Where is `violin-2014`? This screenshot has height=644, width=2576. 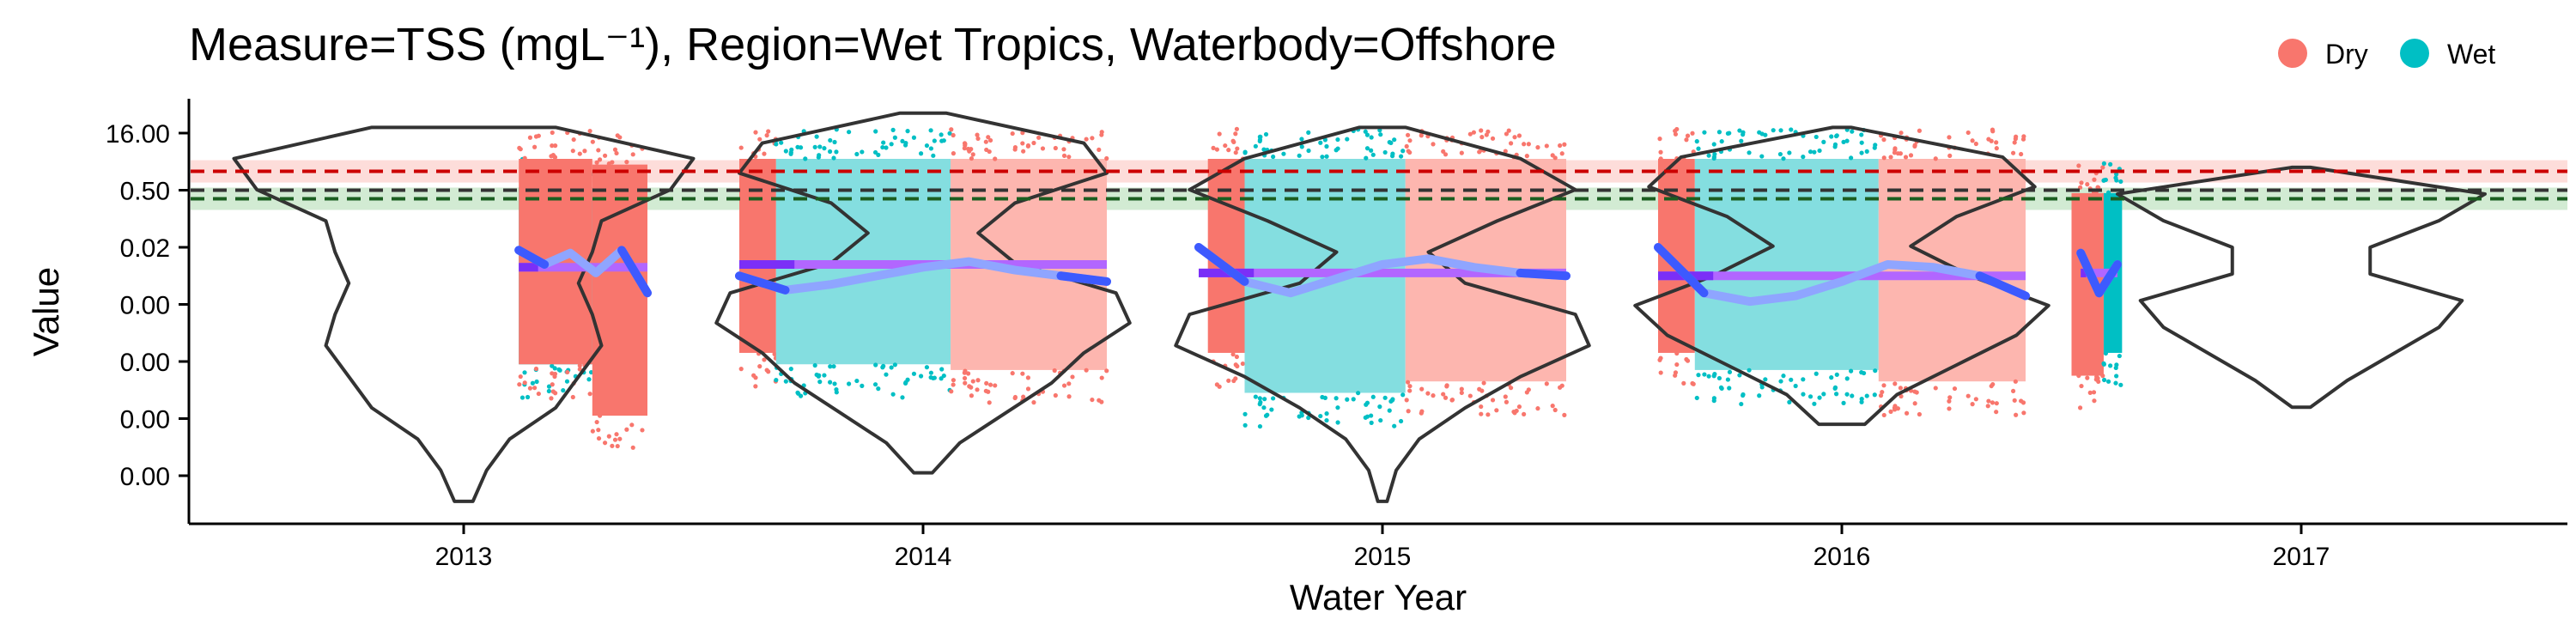
violin-2014 is located at coordinates (923, 293).